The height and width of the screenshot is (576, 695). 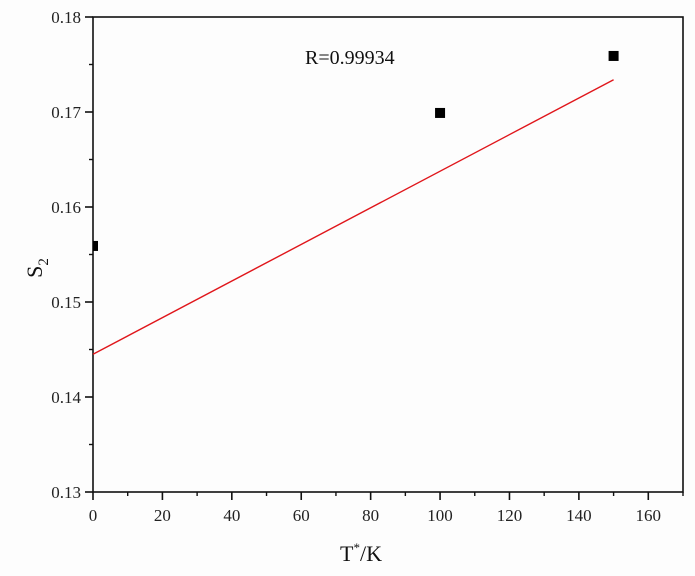 What do you see at coordinates (231, 515) in the screenshot?
I see `x-tick-label: 40` at bounding box center [231, 515].